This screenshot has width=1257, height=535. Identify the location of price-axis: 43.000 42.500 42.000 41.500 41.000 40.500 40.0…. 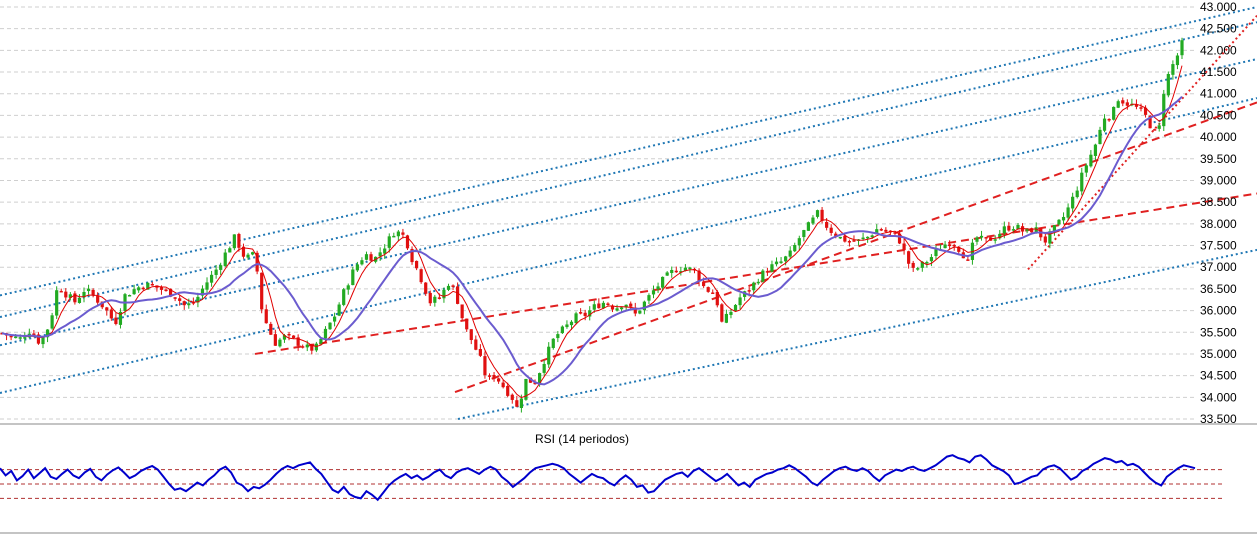
(1218, 213).